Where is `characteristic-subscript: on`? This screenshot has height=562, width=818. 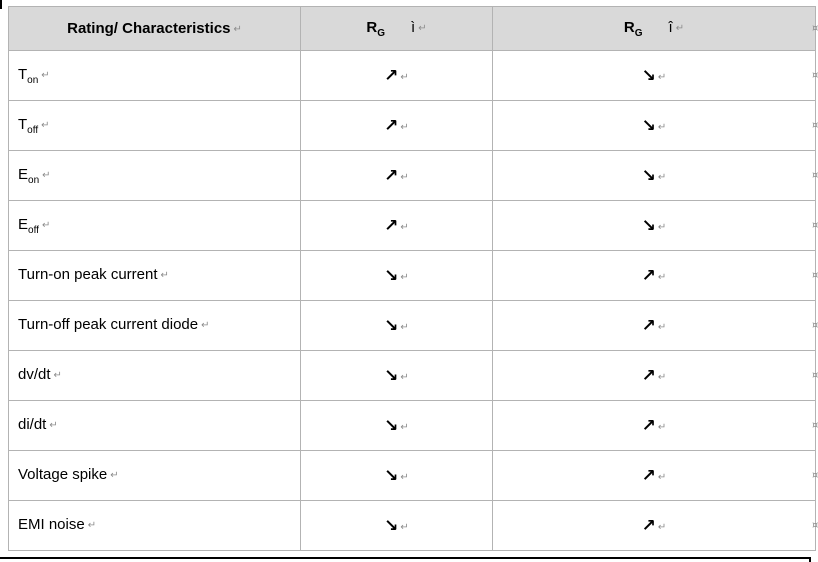
characteristic-subscript: on is located at coordinates (33, 80).